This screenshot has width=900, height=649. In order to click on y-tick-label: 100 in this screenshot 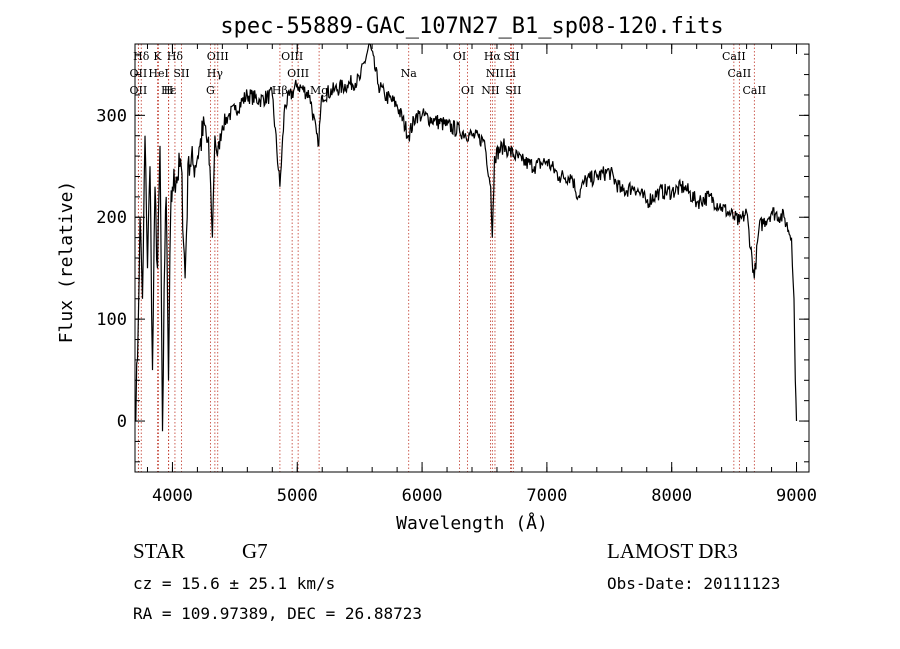, I will do `click(111, 320)`.